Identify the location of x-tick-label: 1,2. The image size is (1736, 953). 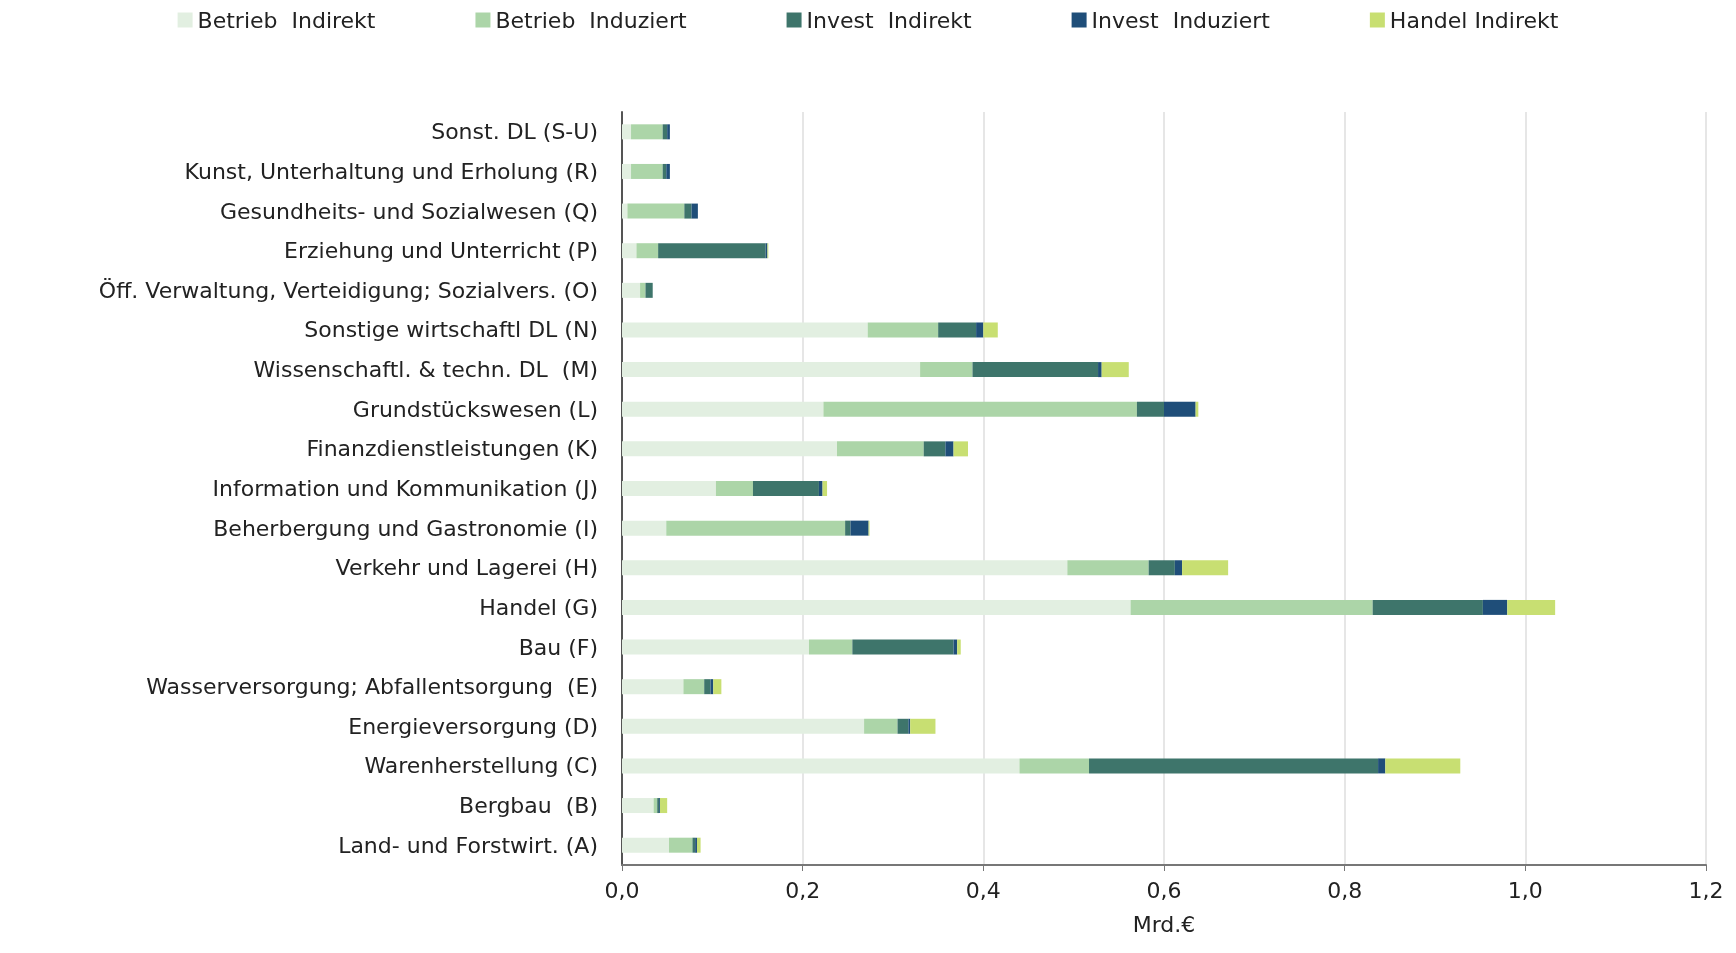
(1706, 890).